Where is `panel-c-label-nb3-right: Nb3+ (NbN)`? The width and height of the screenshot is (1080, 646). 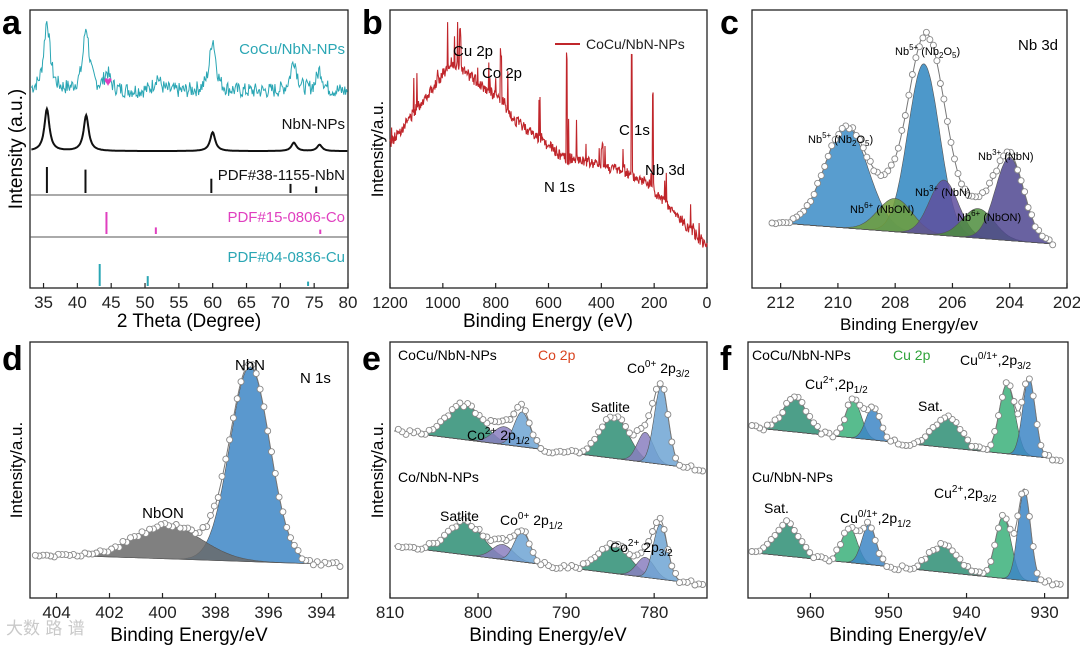
panel-c-label-nb3-right: Nb3+ (NbN) is located at coordinates (1006, 155).